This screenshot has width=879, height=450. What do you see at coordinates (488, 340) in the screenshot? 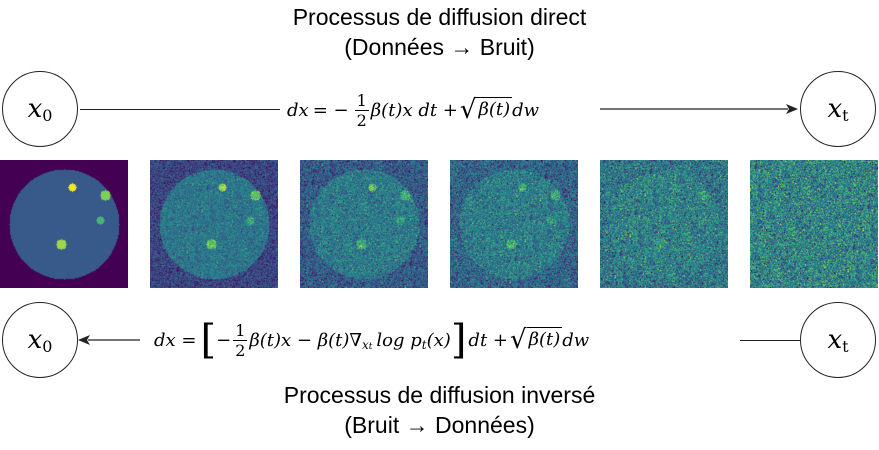
I see `reverse-eq-dt: dt +` at bounding box center [488, 340].